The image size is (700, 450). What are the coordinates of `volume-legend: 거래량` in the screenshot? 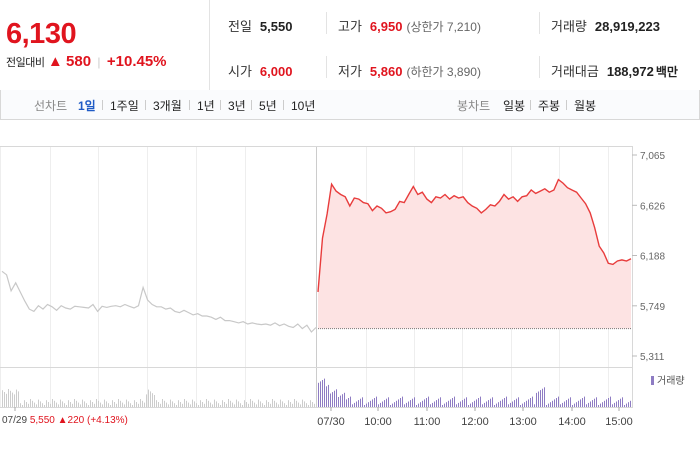 It's located at (668, 379).